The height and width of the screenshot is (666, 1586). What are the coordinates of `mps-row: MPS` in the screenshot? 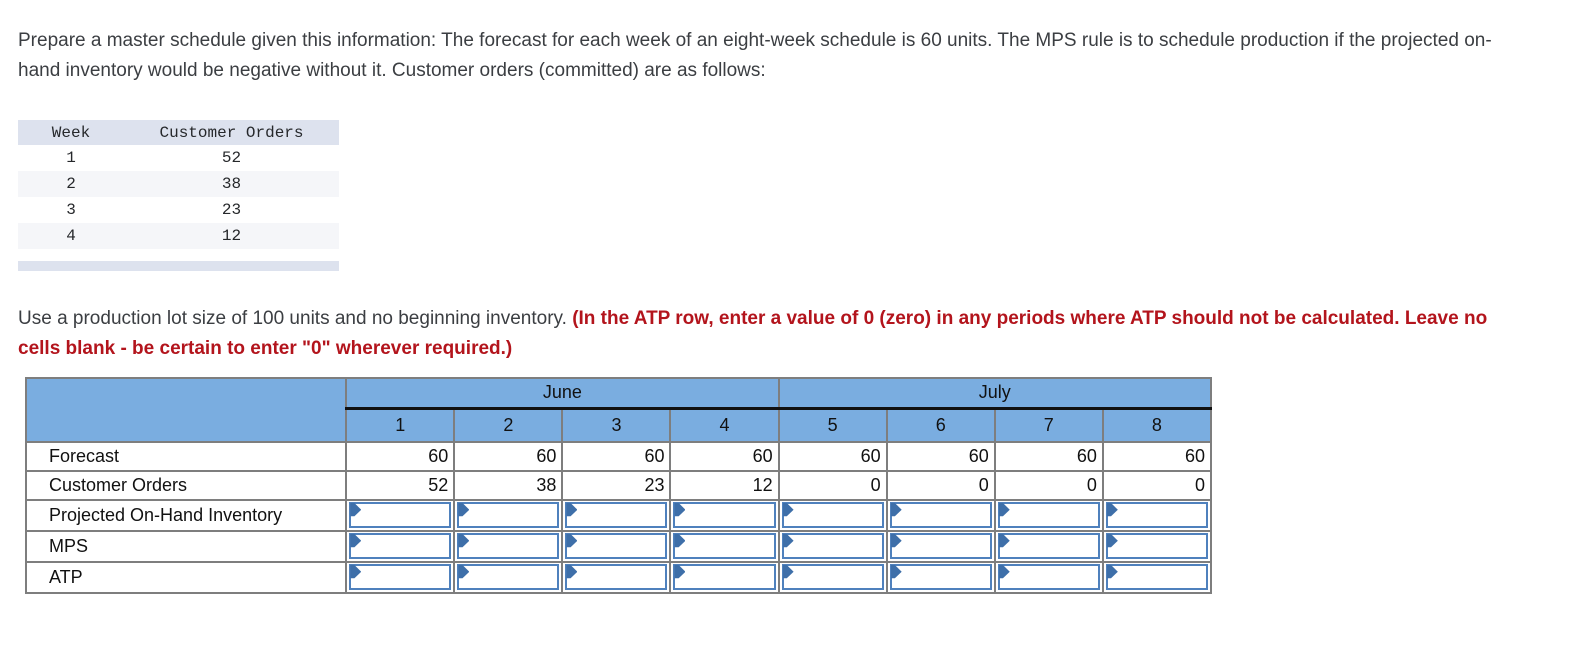 It's located at (618, 546).